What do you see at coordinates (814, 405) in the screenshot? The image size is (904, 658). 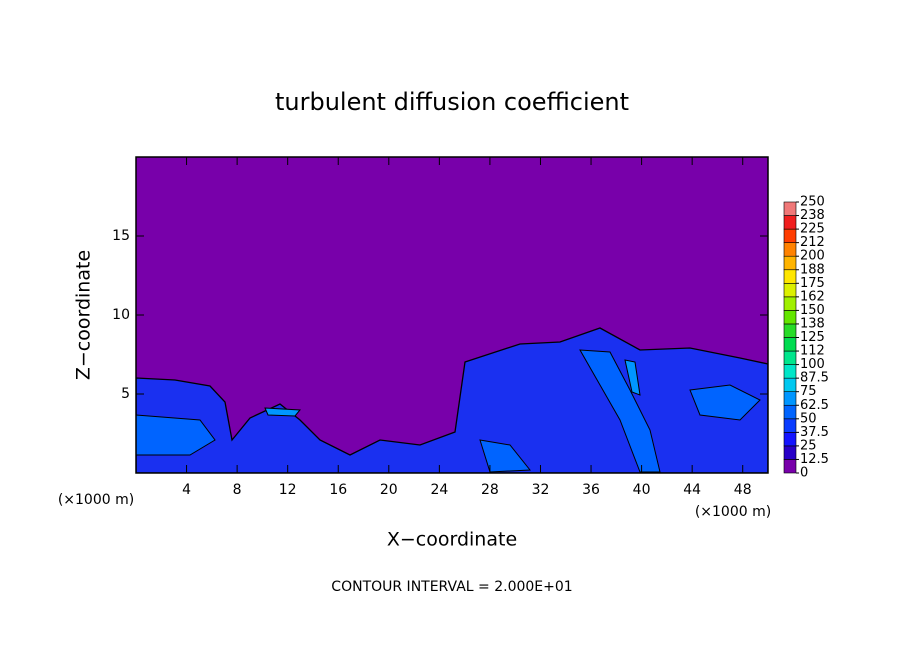 I see `colorbar-label: 62.5` at bounding box center [814, 405].